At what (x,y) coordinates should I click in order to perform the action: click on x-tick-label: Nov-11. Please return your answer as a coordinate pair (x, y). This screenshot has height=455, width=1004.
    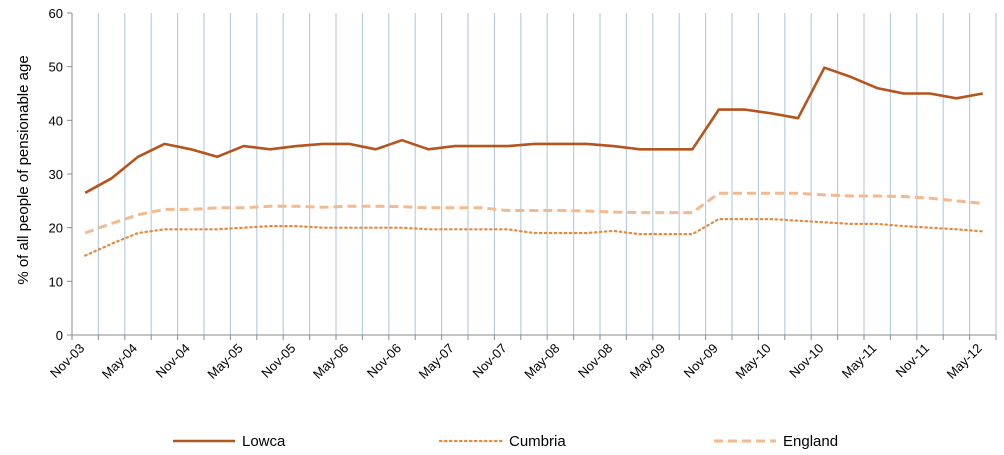
    Looking at the image, I should click on (913, 361).